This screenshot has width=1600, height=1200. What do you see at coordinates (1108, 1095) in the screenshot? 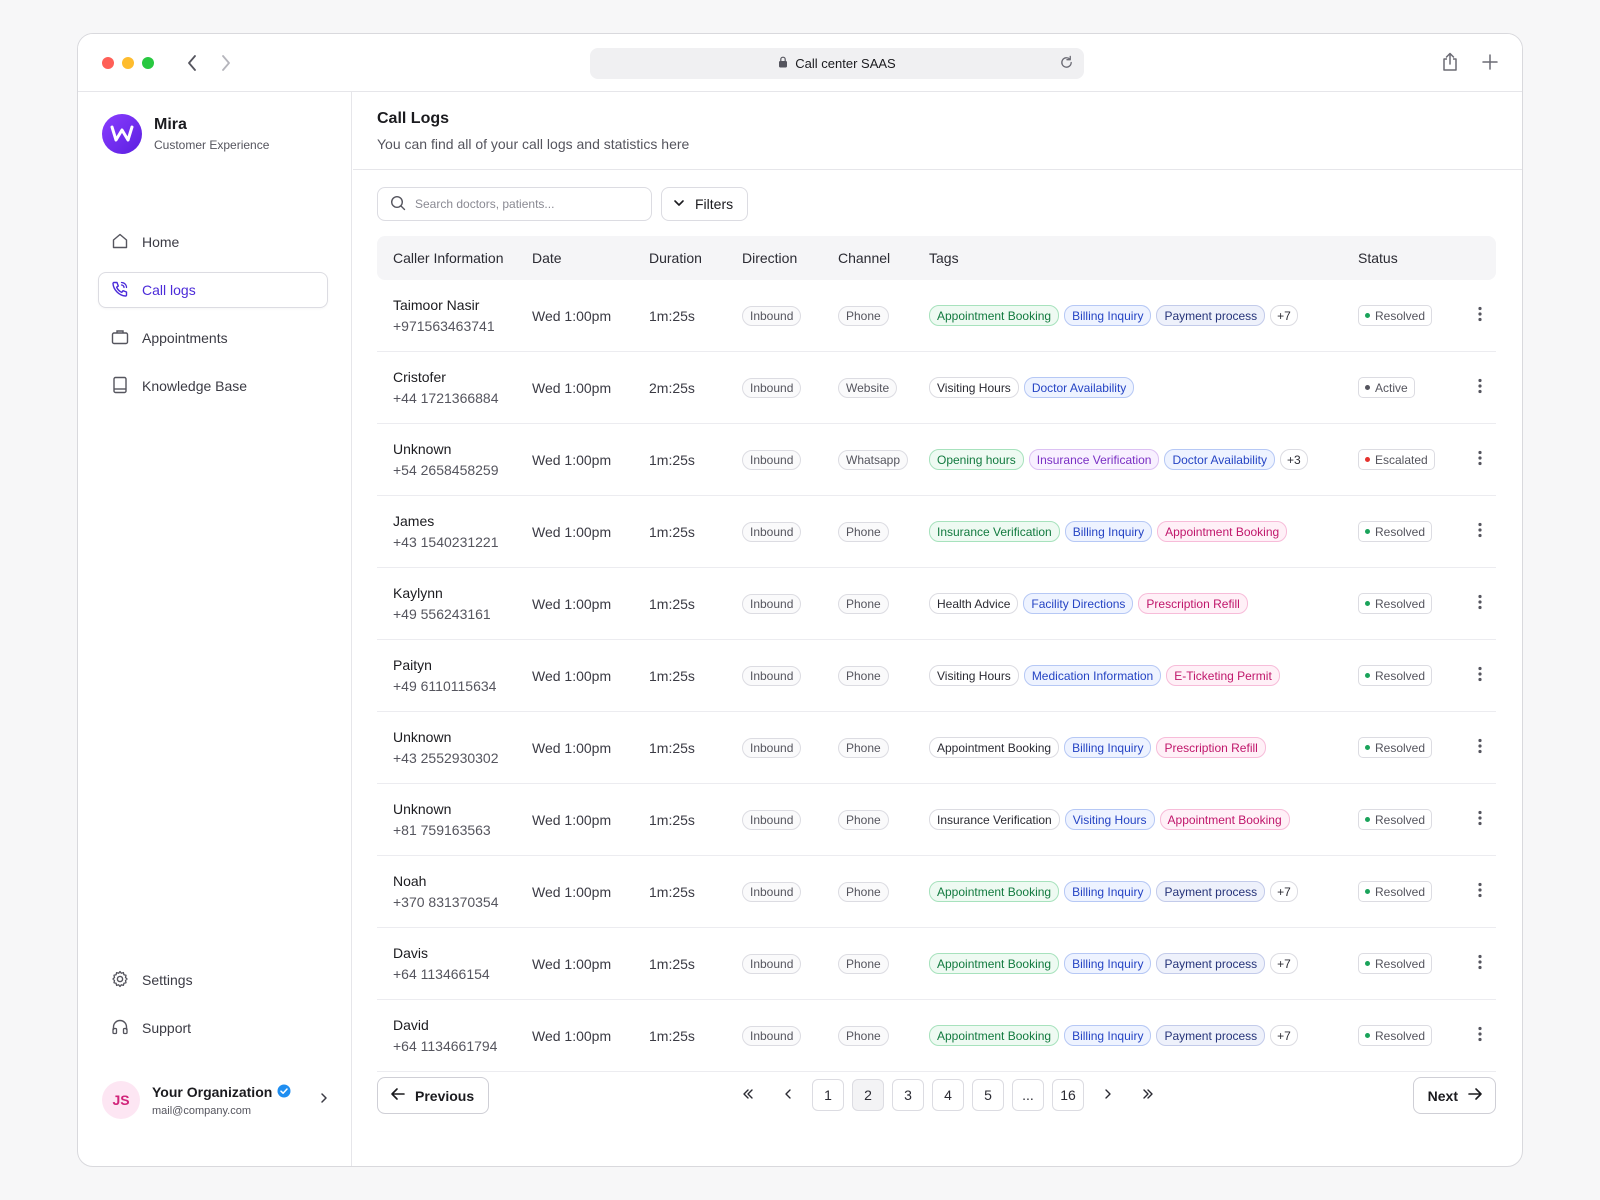
I see `next-page-arrow` at bounding box center [1108, 1095].